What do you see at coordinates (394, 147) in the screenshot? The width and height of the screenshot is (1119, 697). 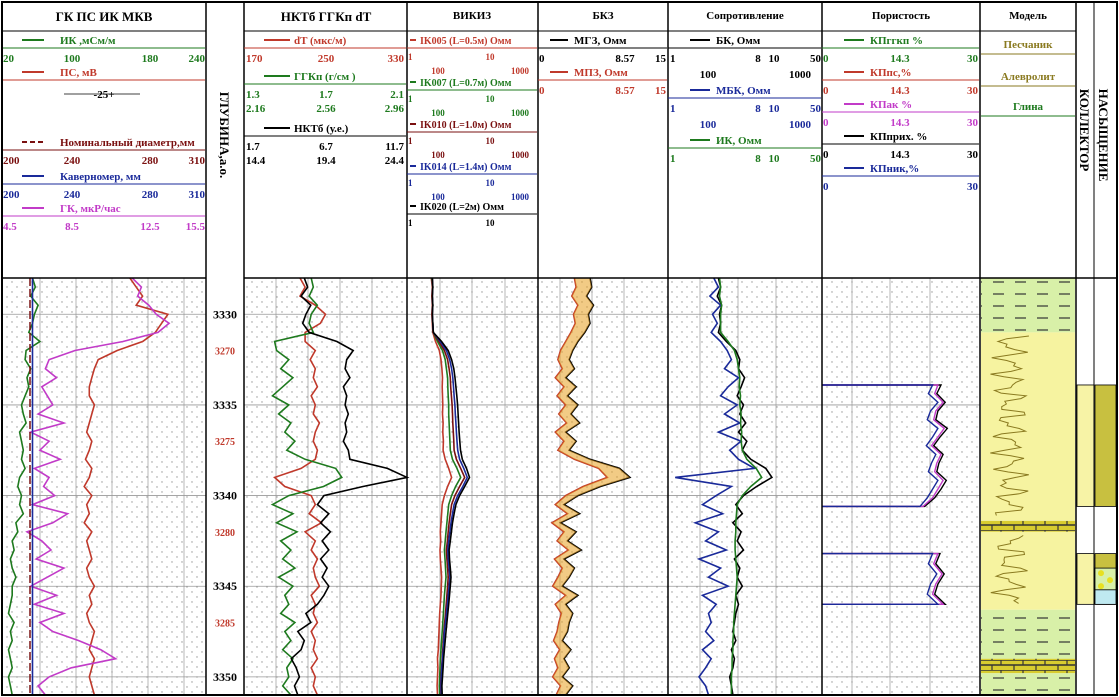 I see `legend-scale: 11.7` at bounding box center [394, 147].